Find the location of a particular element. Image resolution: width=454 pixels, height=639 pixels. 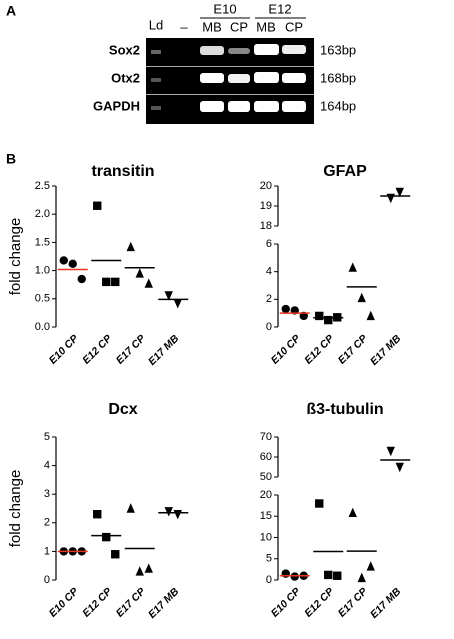

y-tick-label: 0.0 is located at coordinates (42, 327).